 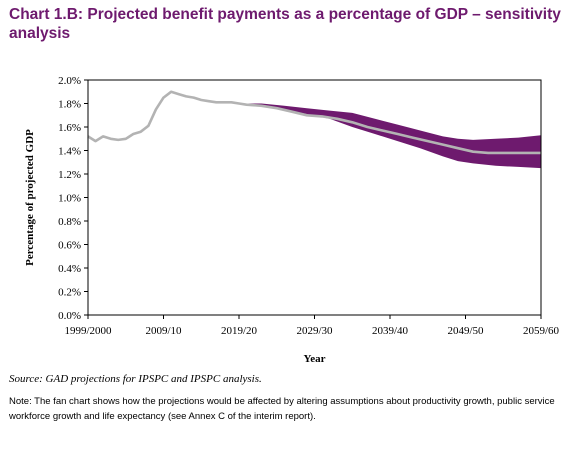 What do you see at coordinates (69, 269) in the screenshot?
I see `y-tick-label: 0.4%` at bounding box center [69, 269].